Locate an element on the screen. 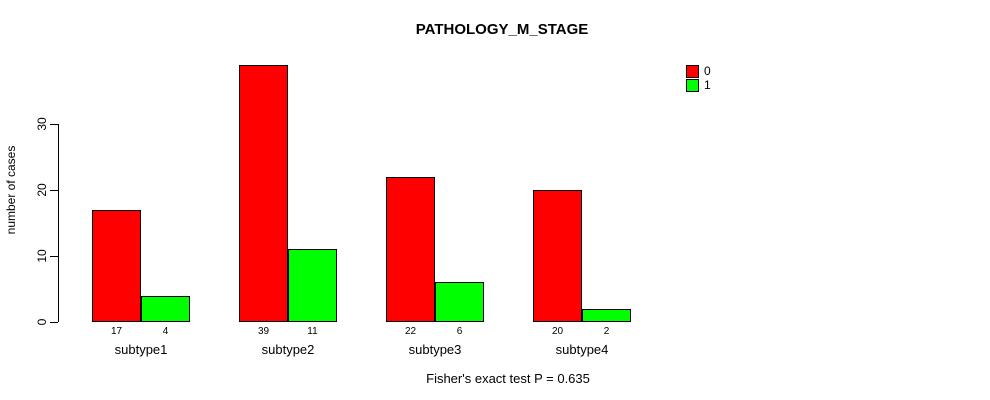 This screenshot has width=990, height=400. y-tick-label-10: 10 is located at coordinates (42, 256).